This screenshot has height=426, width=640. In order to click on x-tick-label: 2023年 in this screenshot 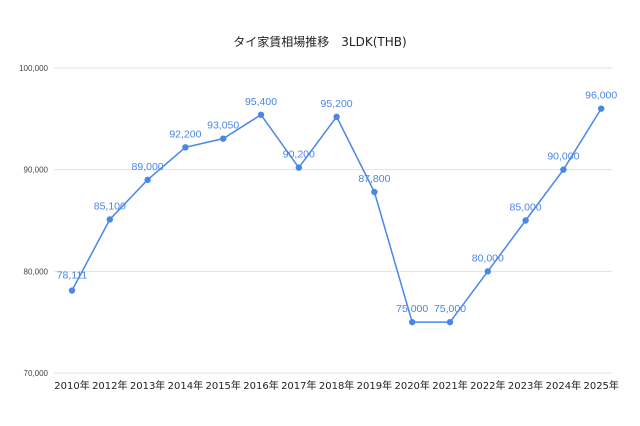, I will do `click(525, 385)`.